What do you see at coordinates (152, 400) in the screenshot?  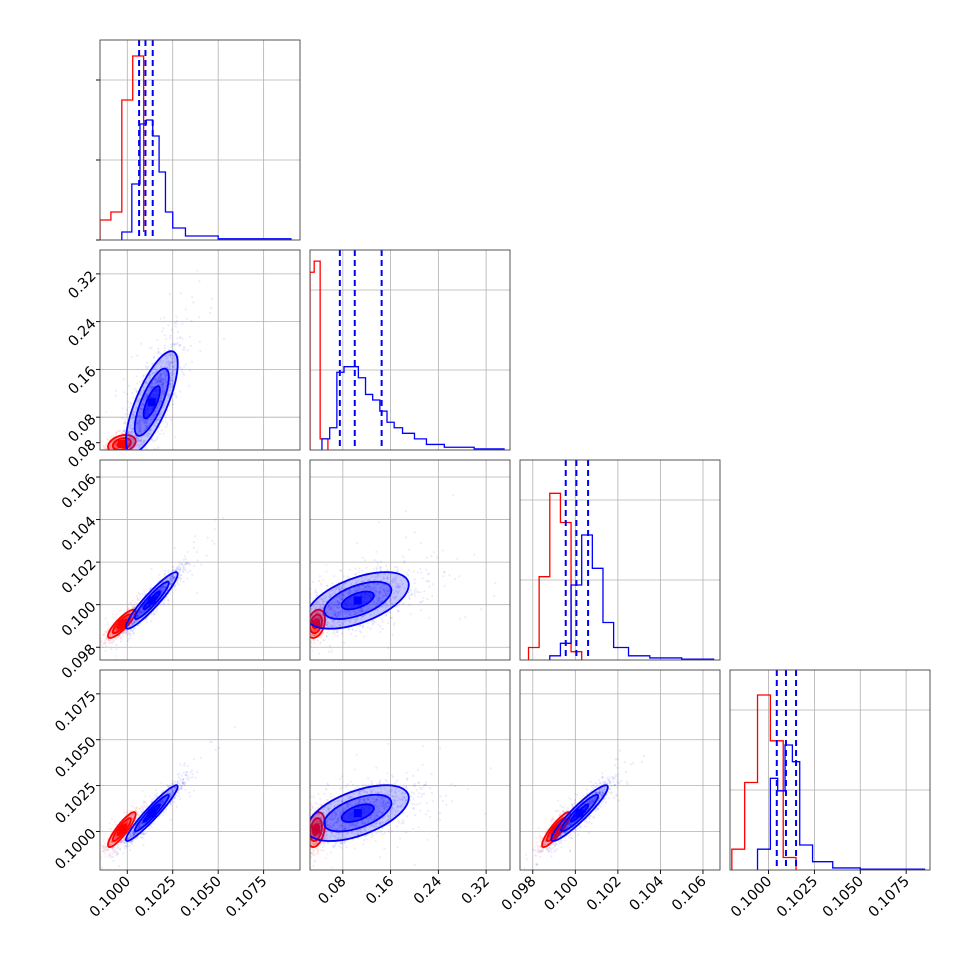 I see `blue-contours` at bounding box center [152, 400].